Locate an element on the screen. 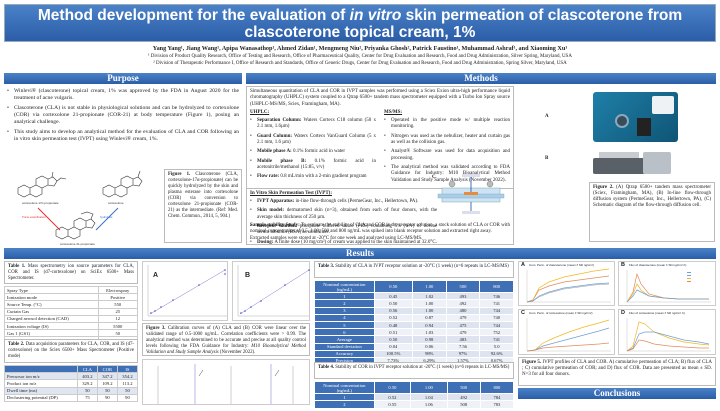 This screenshot has height=411, width=720. table-cell: 50 is located at coordinates (87, 390).